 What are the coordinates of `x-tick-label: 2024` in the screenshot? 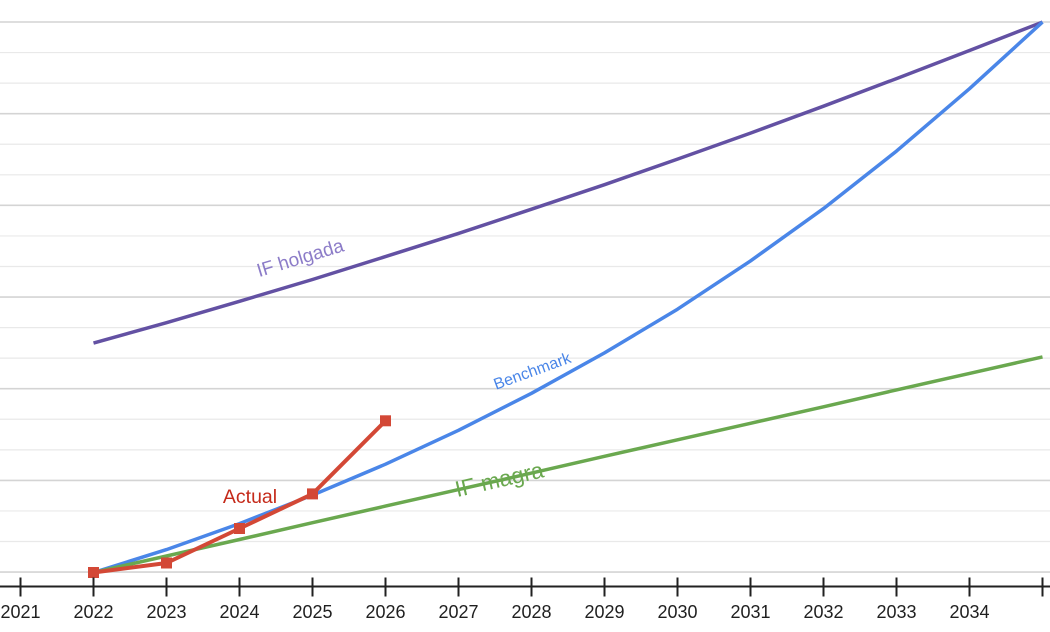 It's located at (239, 612).